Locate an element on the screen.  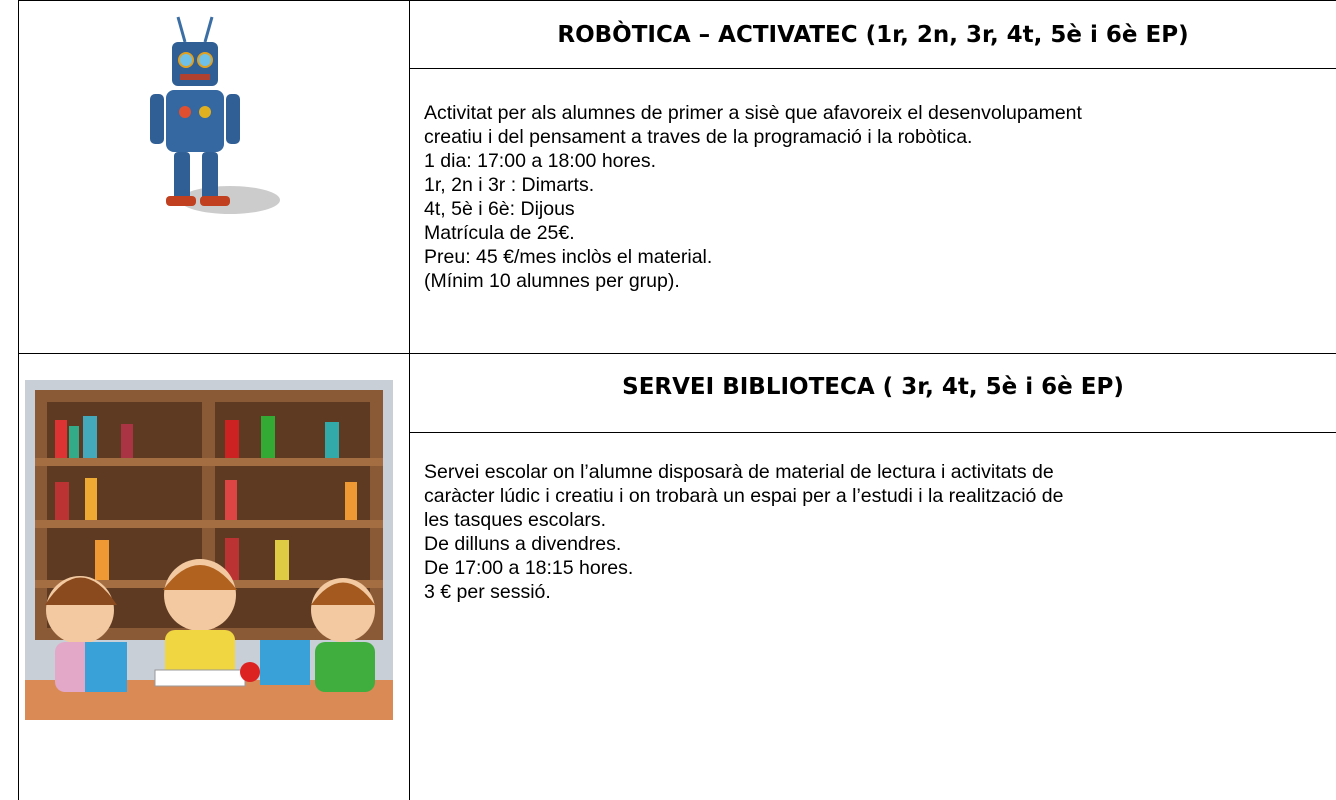
text-line: les tasques escolars. is located at coordinates (515, 520).